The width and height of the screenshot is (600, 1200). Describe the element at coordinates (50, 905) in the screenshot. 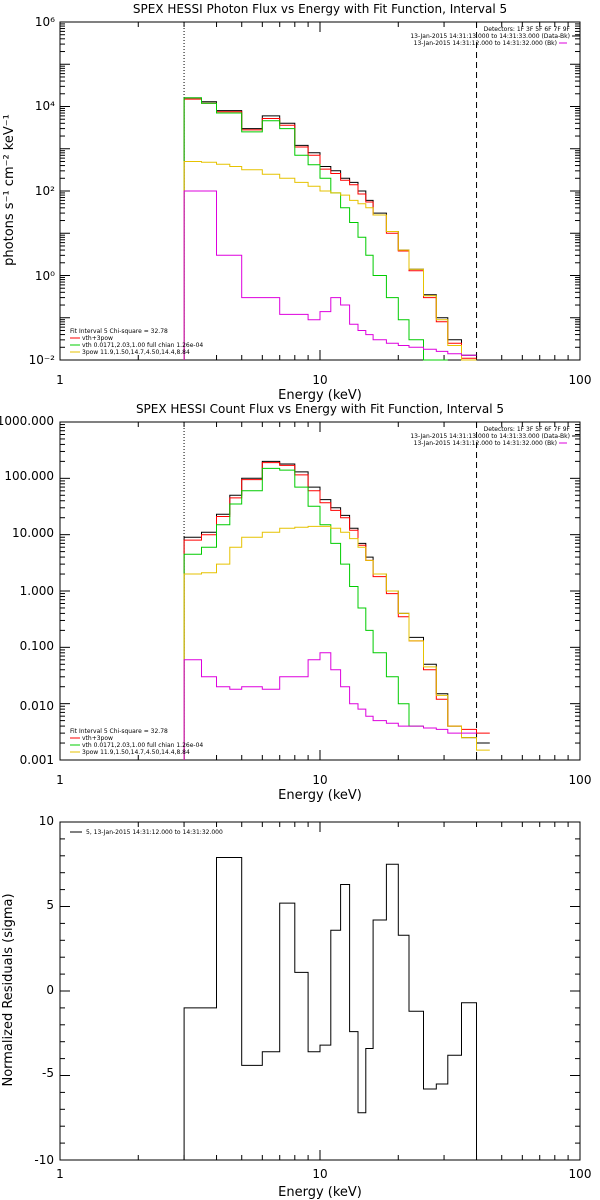

I see `residuals-y-tick-5: 5` at that location.